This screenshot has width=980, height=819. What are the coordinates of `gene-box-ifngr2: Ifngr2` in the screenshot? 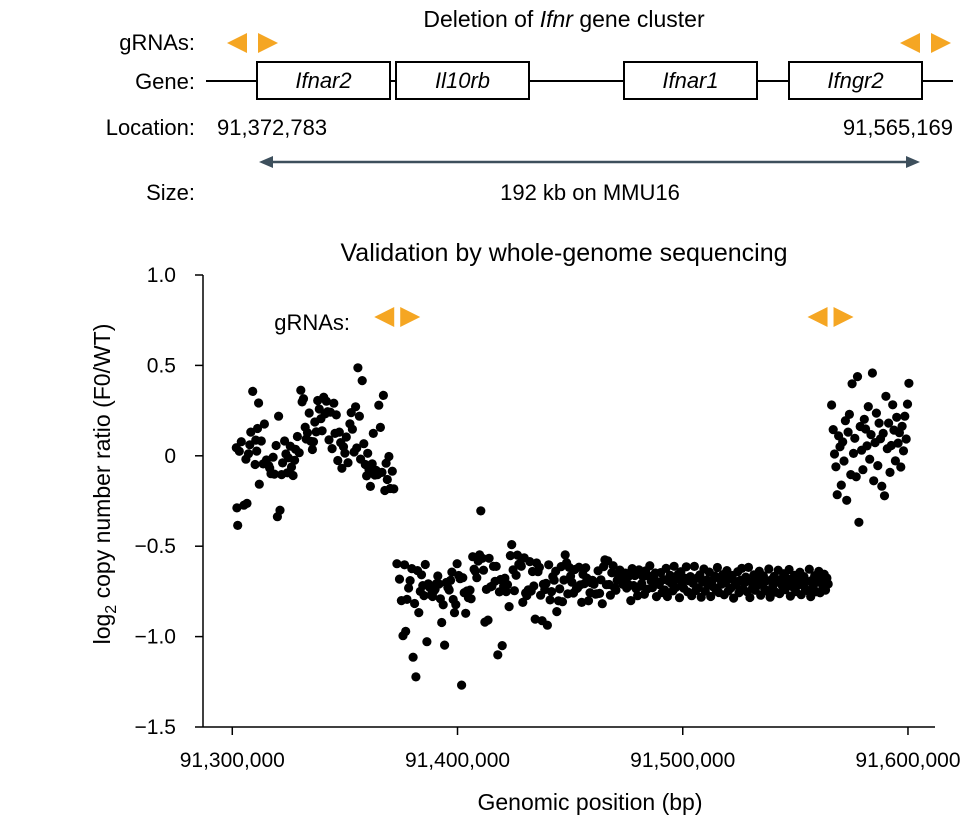 It's located at (855, 80).